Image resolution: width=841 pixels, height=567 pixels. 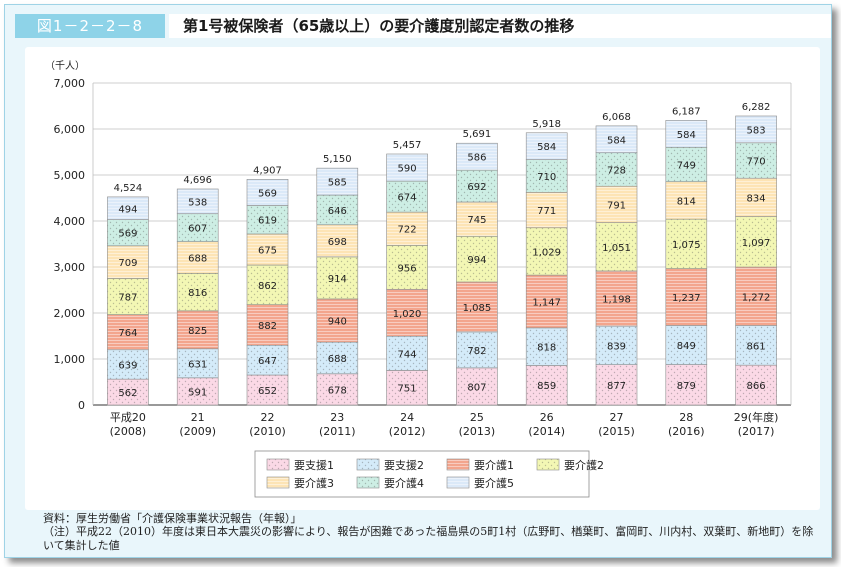 What do you see at coordinates (407, 230) in the screenshot?
I see `segment-value-label: 722` at bounding box center [407, 230].